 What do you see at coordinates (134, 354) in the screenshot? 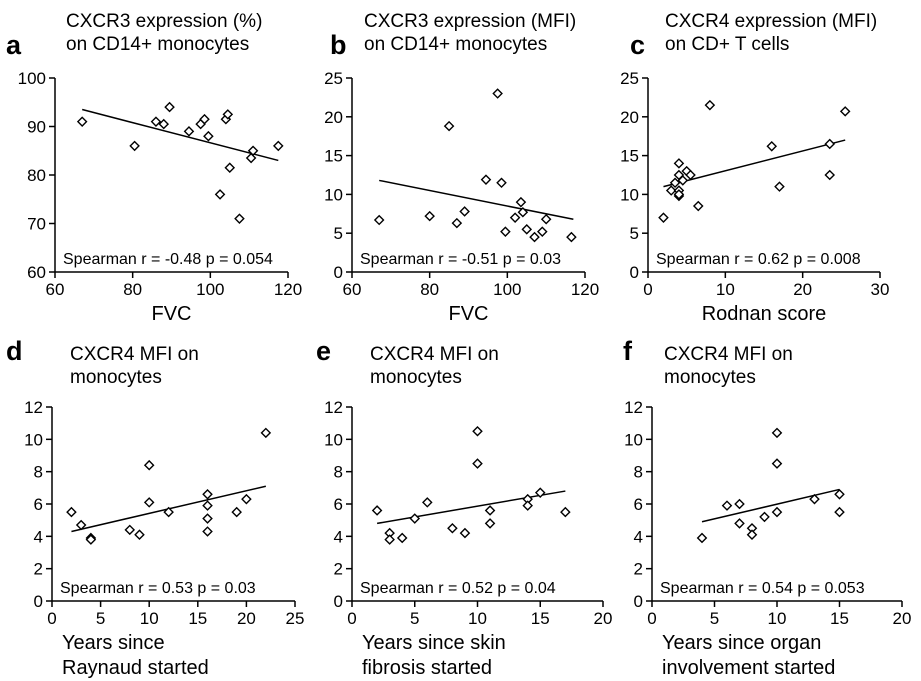
I see `chart-title-line: CXCR4 MFI on` at bounding box center [134, 354].